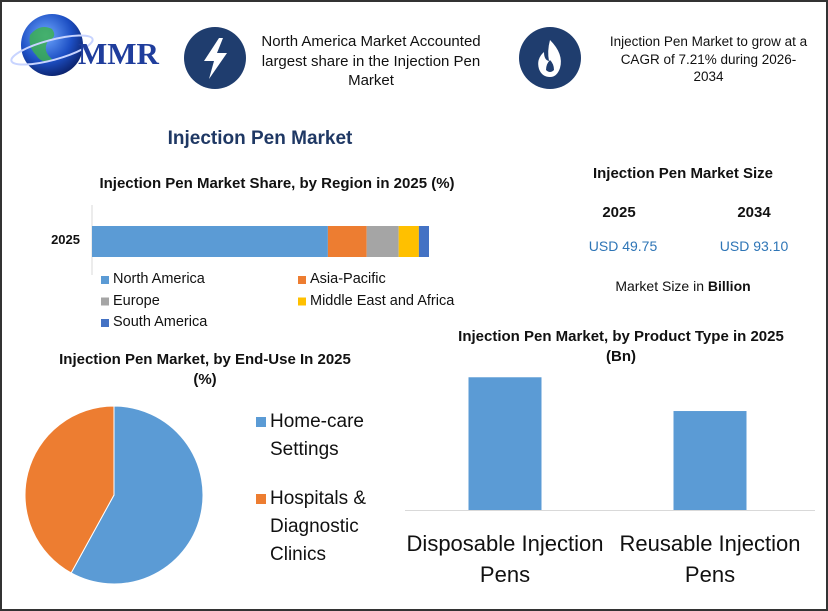 Image resolution: width=828 pixels, height=611 pixels. I want to click on size-year: 2025, so click(619, 212).